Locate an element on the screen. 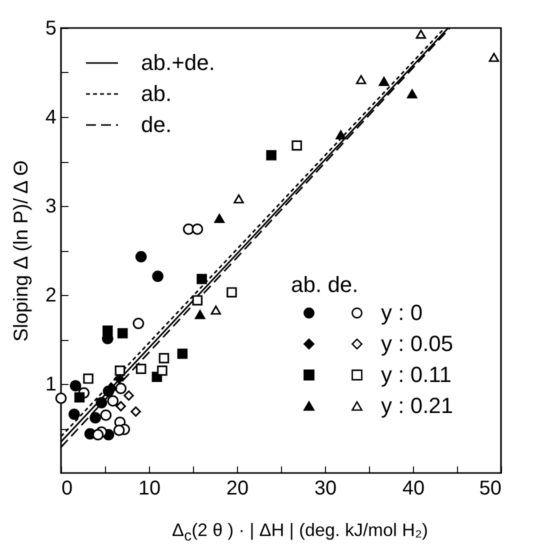  legend-label: y : 0.05 is located at coordinates (417, 343).